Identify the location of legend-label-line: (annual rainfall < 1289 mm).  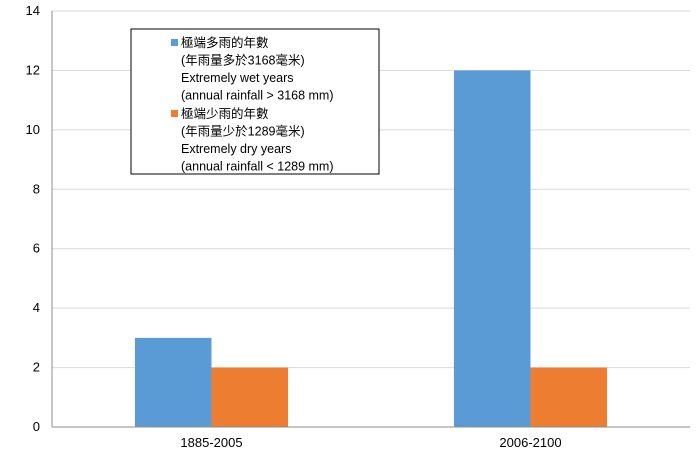
(257, 167).